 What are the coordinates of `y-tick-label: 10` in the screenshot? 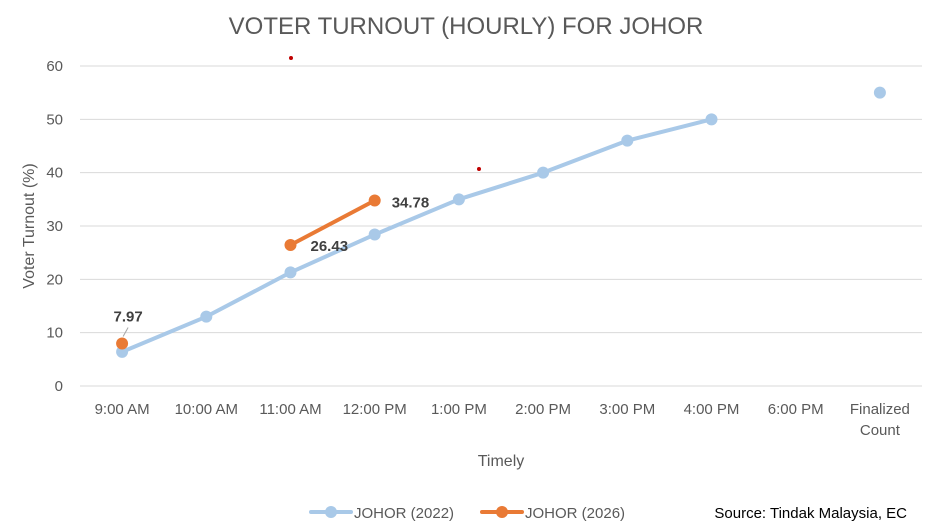 It's located at (54, 333).